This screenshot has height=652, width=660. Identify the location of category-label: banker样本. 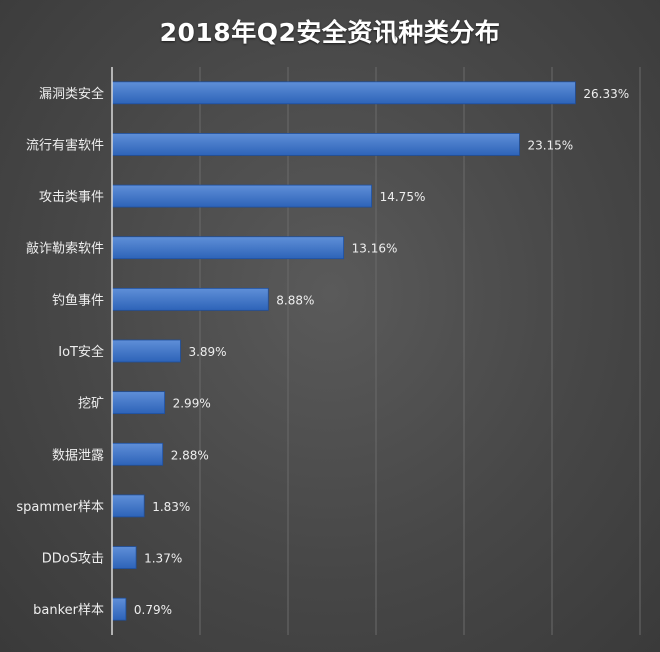
(68, 610).